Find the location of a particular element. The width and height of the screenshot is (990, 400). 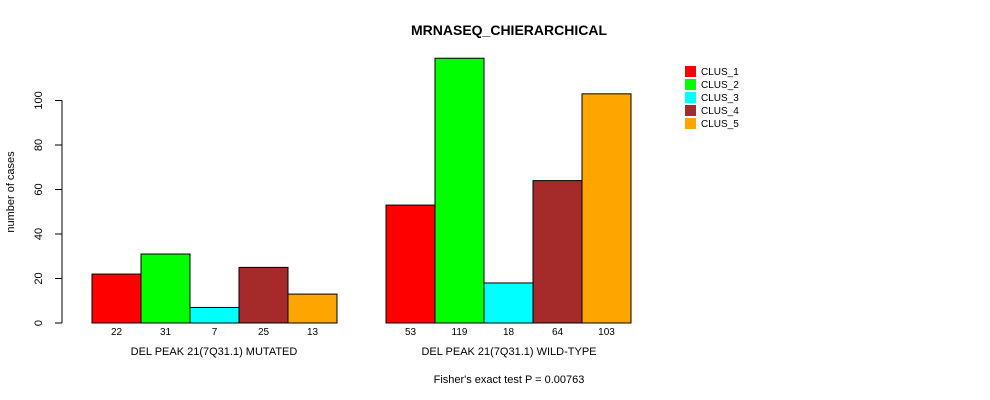

count-label: 7 is located at coordinates (215, 332).